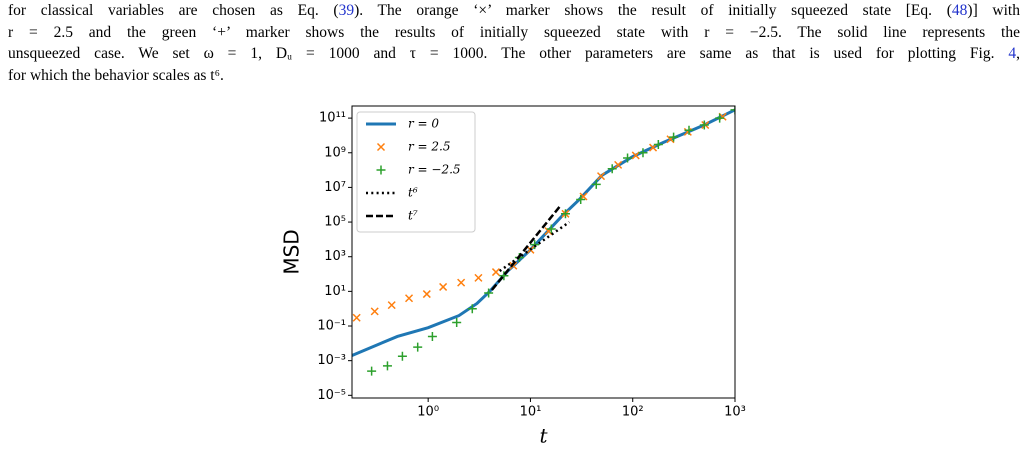  What do you see at coordinates (346, 10) in the screenshot?
I see `reference-link: 39` at bounding box center [346, 10].